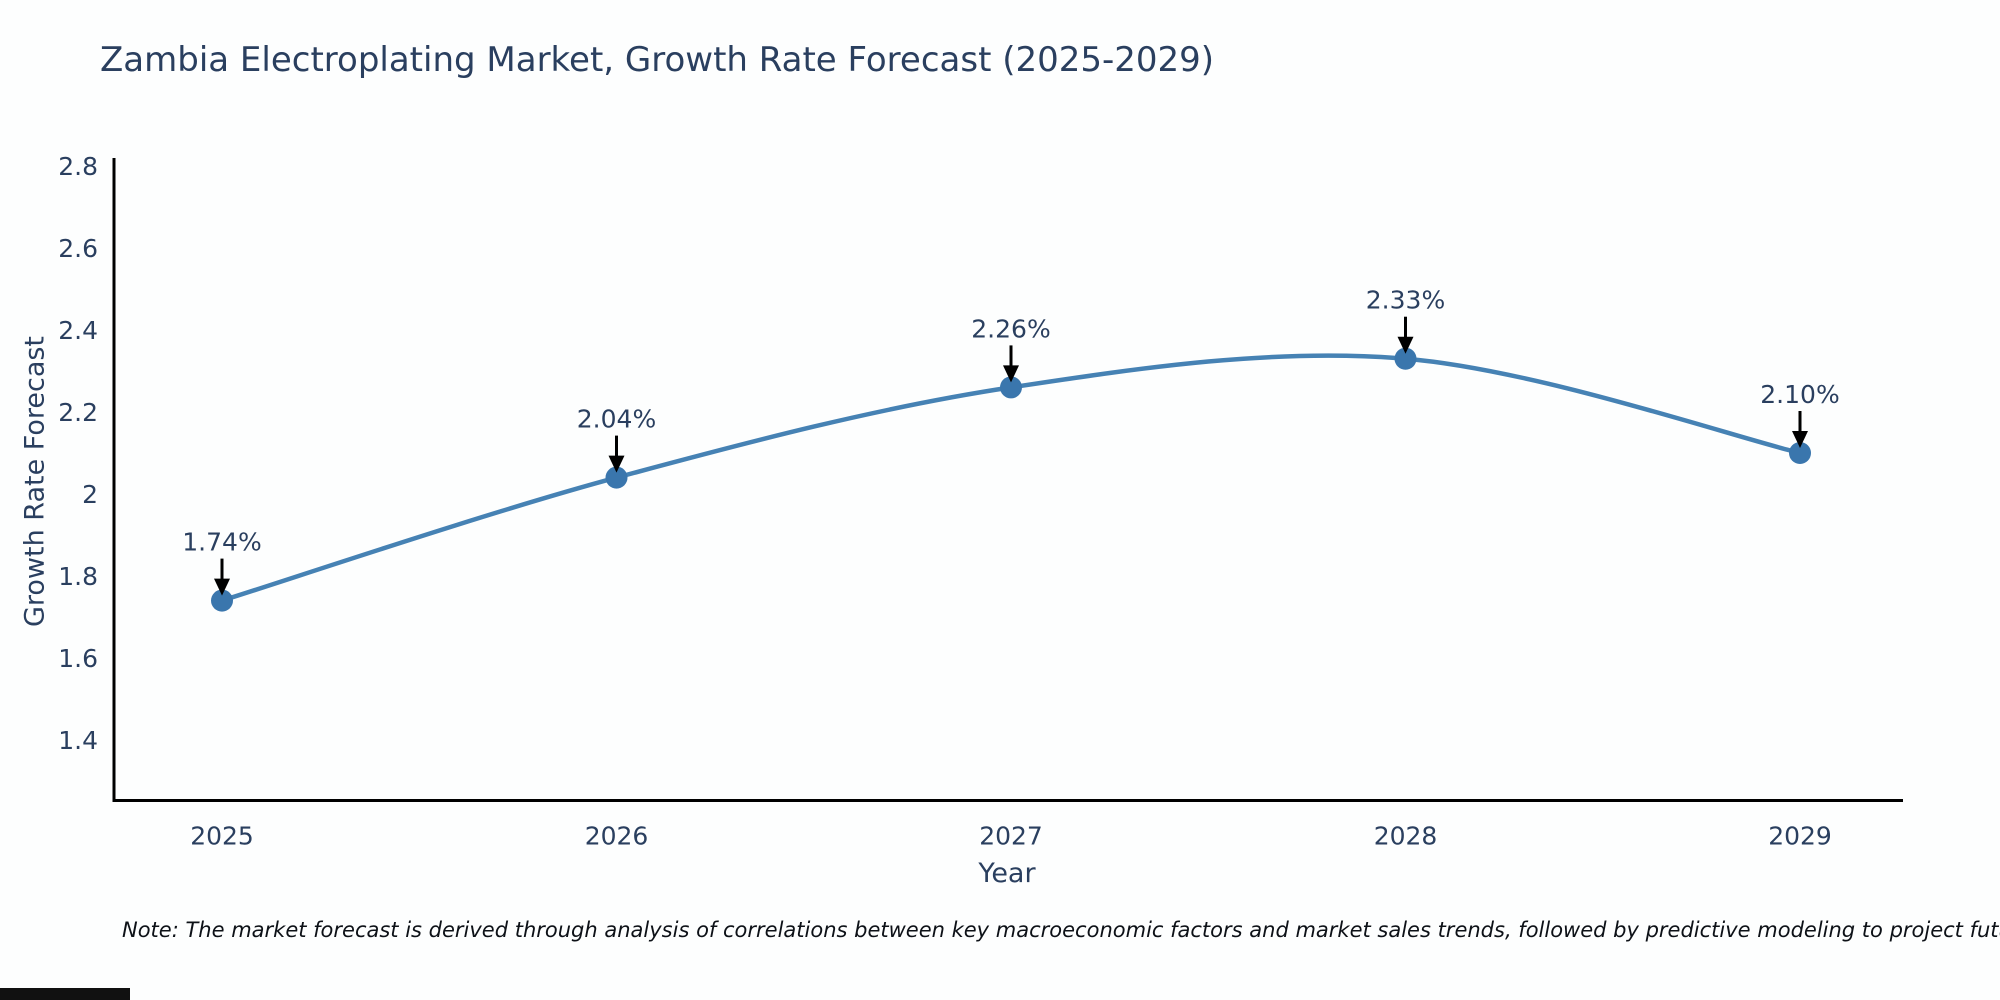 This screenshot has width=2000, height=1000. What do you see at coordinates (78, 330) in the screenshot?
I see `y-tick-label: 2.4` at bounding box center [78, 330].